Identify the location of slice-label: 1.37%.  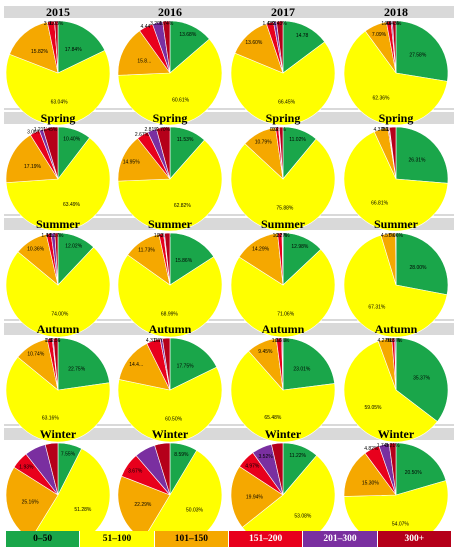
(280, 236).